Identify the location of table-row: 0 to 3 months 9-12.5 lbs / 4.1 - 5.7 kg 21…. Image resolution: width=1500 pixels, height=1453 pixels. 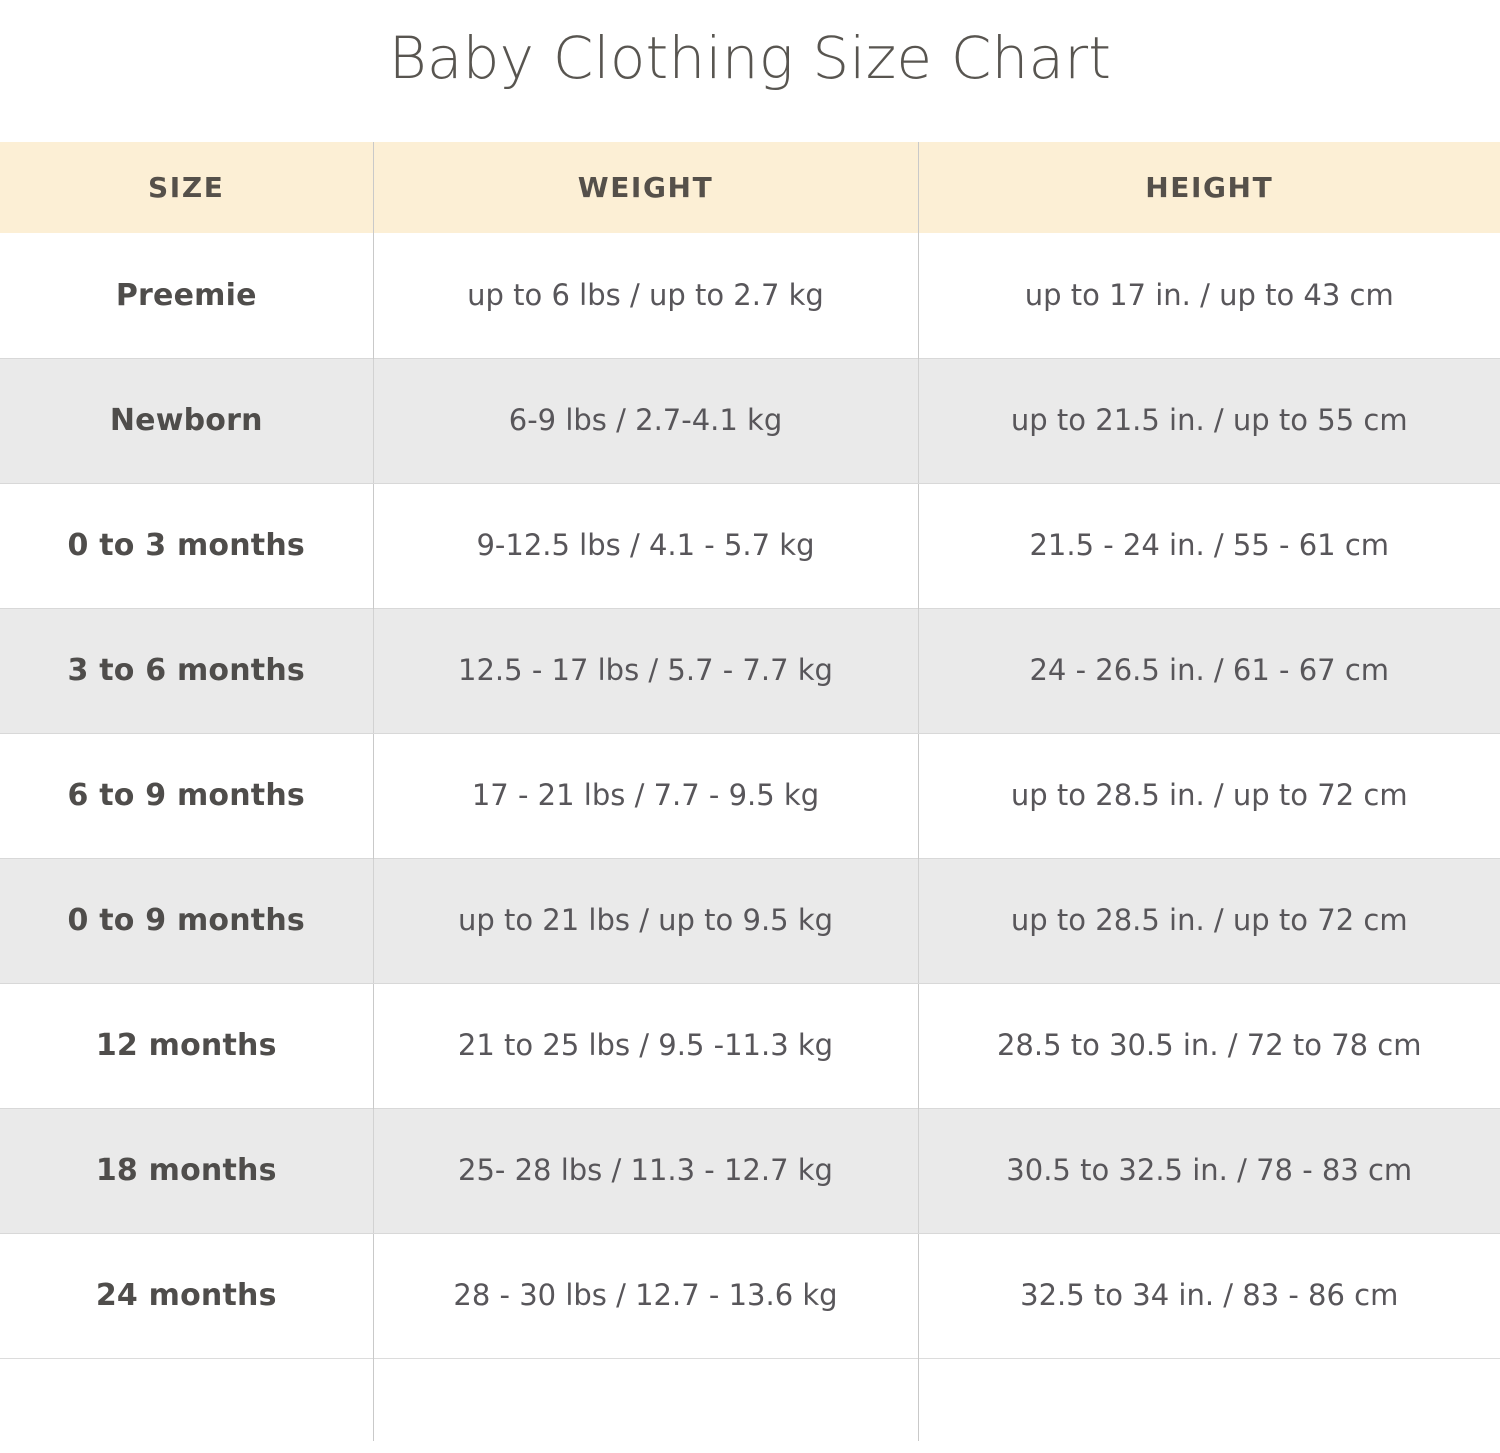
(750, 545).